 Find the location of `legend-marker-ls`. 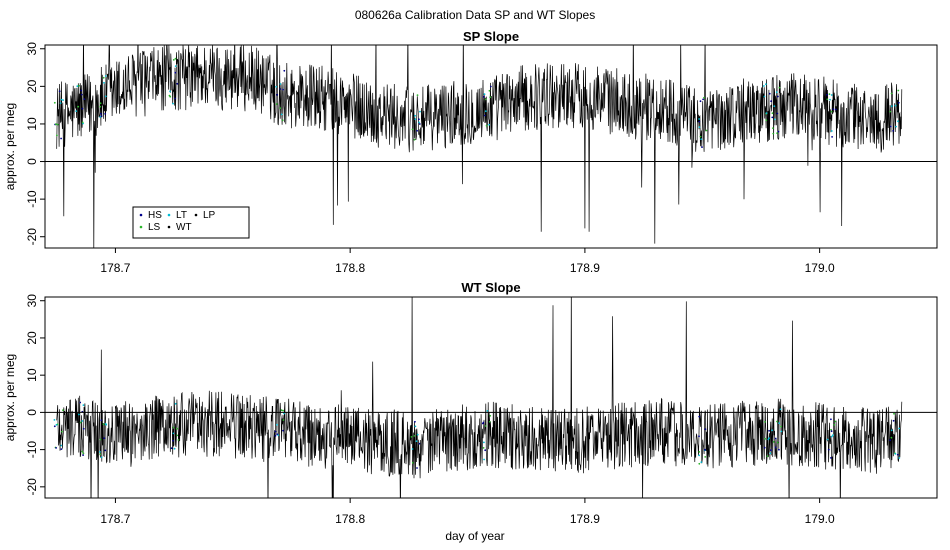

legend-marker-ls is located at coordinates (141, 227).